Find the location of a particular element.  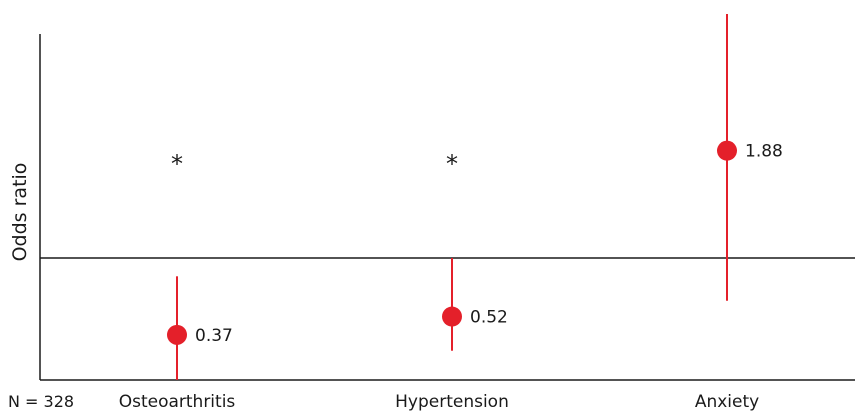

data-label: 1.88 is located at coordinates (764, 152).